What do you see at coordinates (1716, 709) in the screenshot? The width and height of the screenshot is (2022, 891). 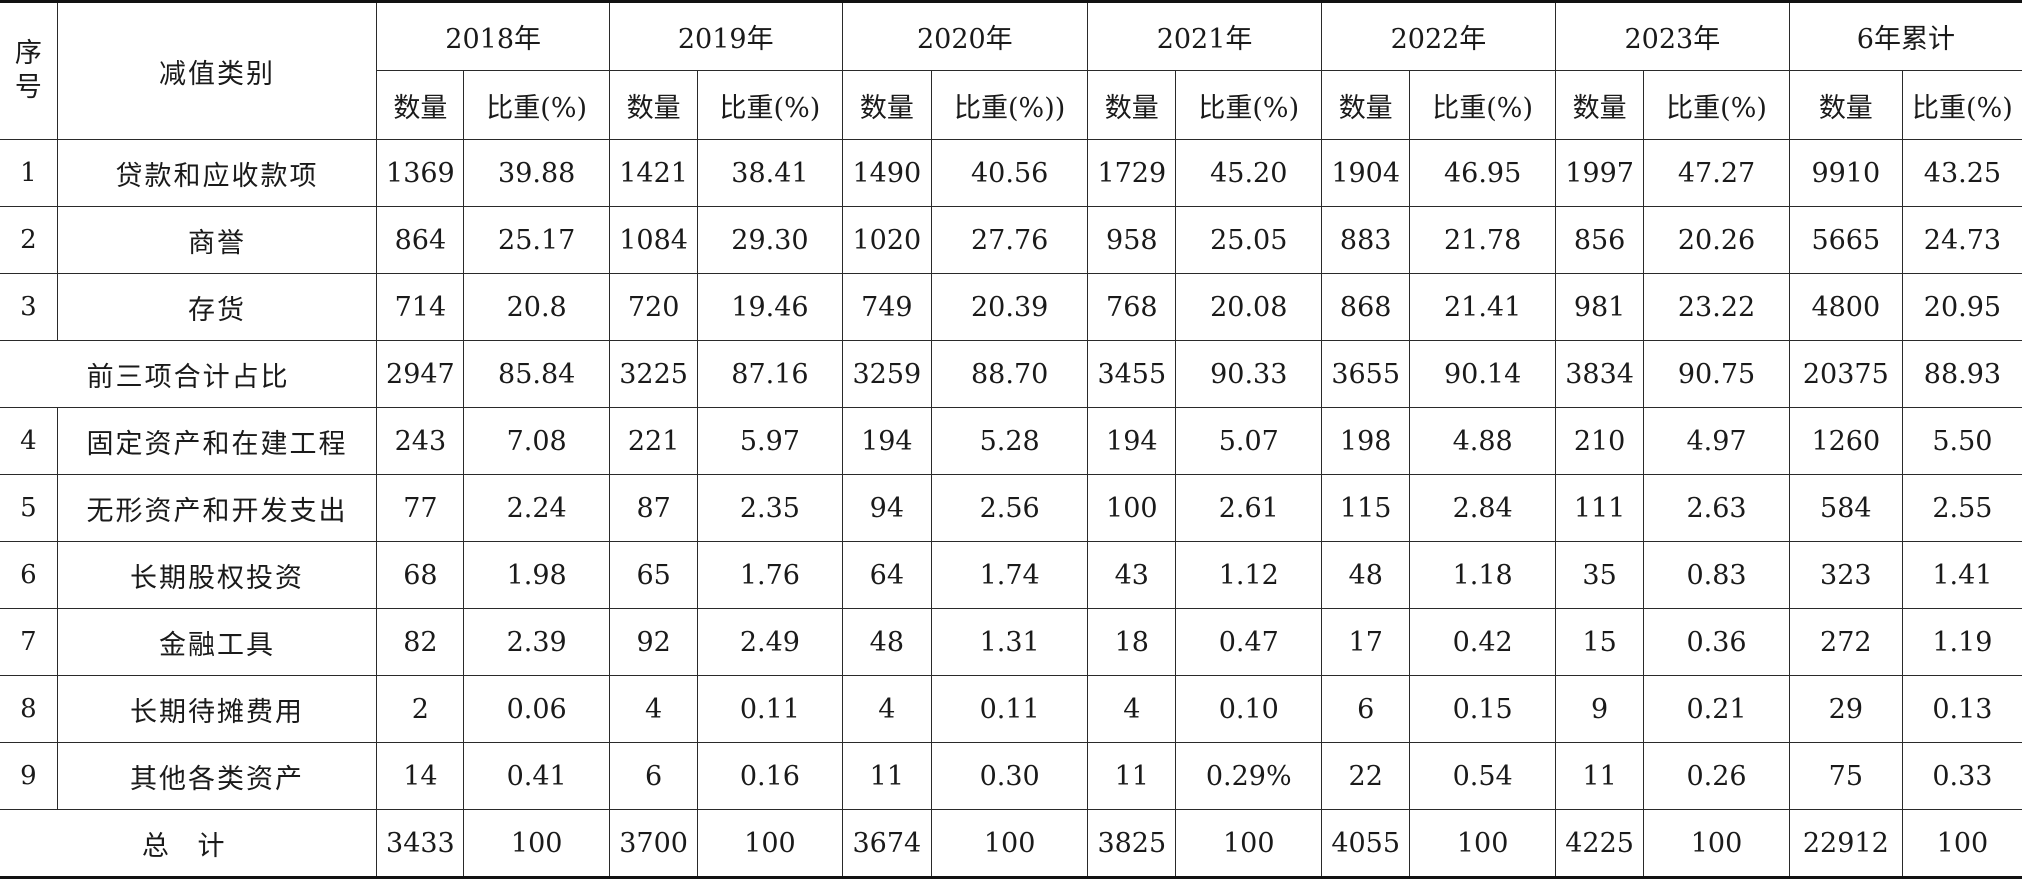 I see `cell-share: 0.21` at bounding box center [1716, 709].